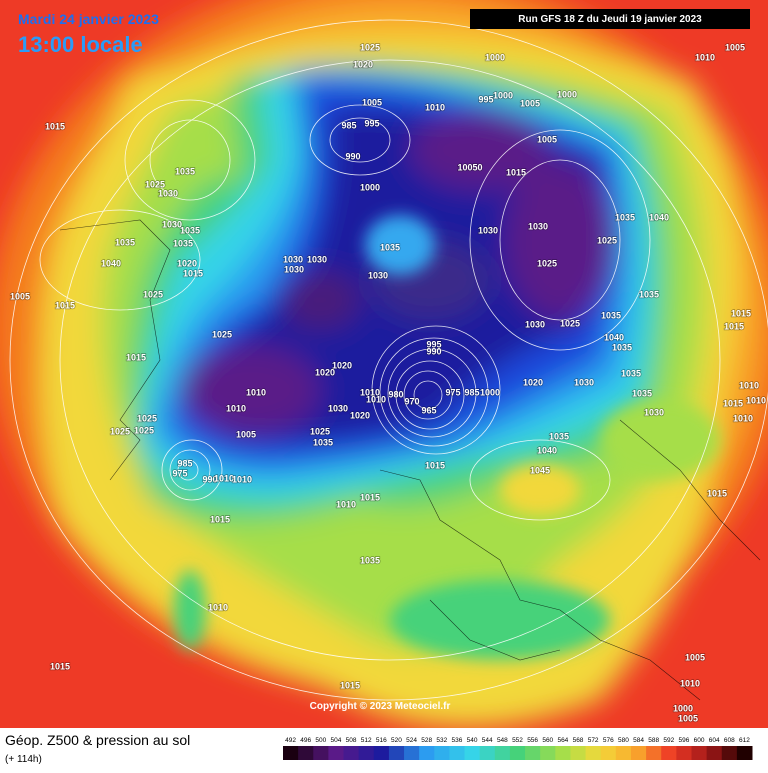  What do you see at coordinates (381, 740) in the screenshot?
I see `scale-label: 516` at bounding box center [381, 740].